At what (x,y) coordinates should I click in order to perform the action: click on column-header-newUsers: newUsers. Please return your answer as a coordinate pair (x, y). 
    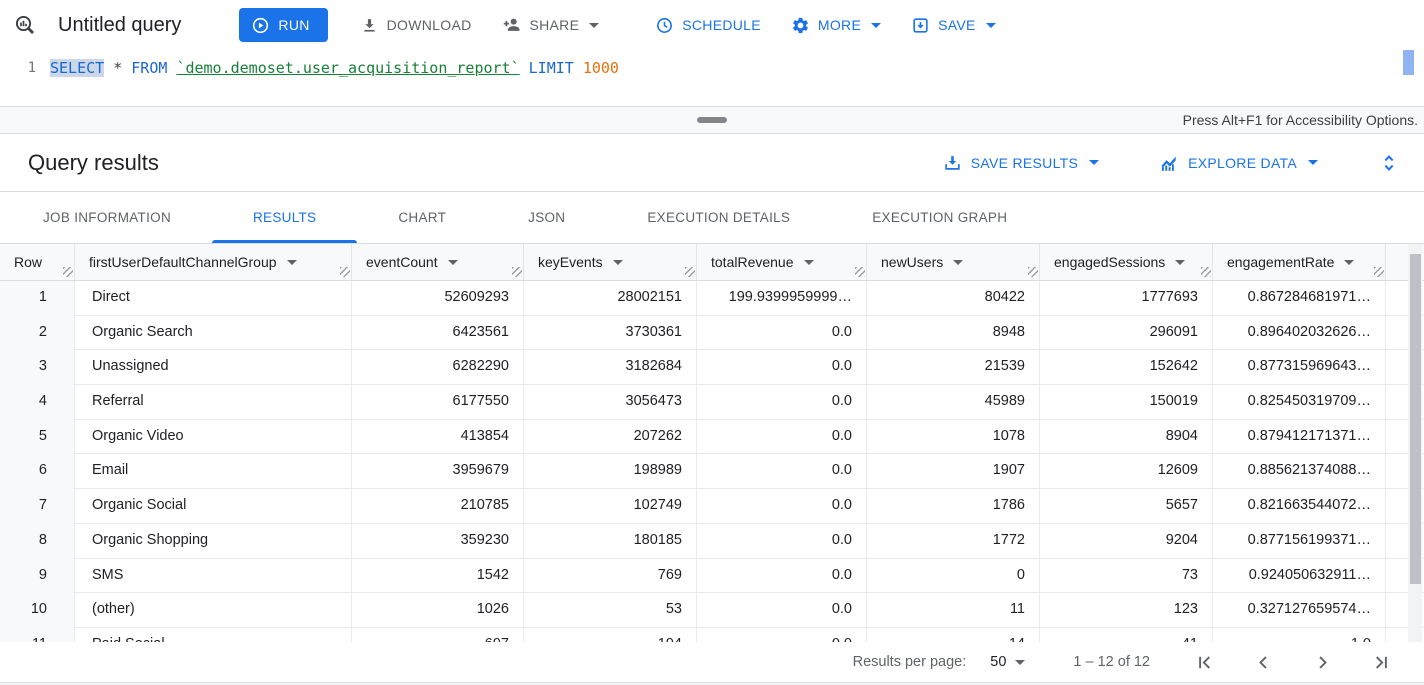
    Looking at the image, I should click on (953, 262).